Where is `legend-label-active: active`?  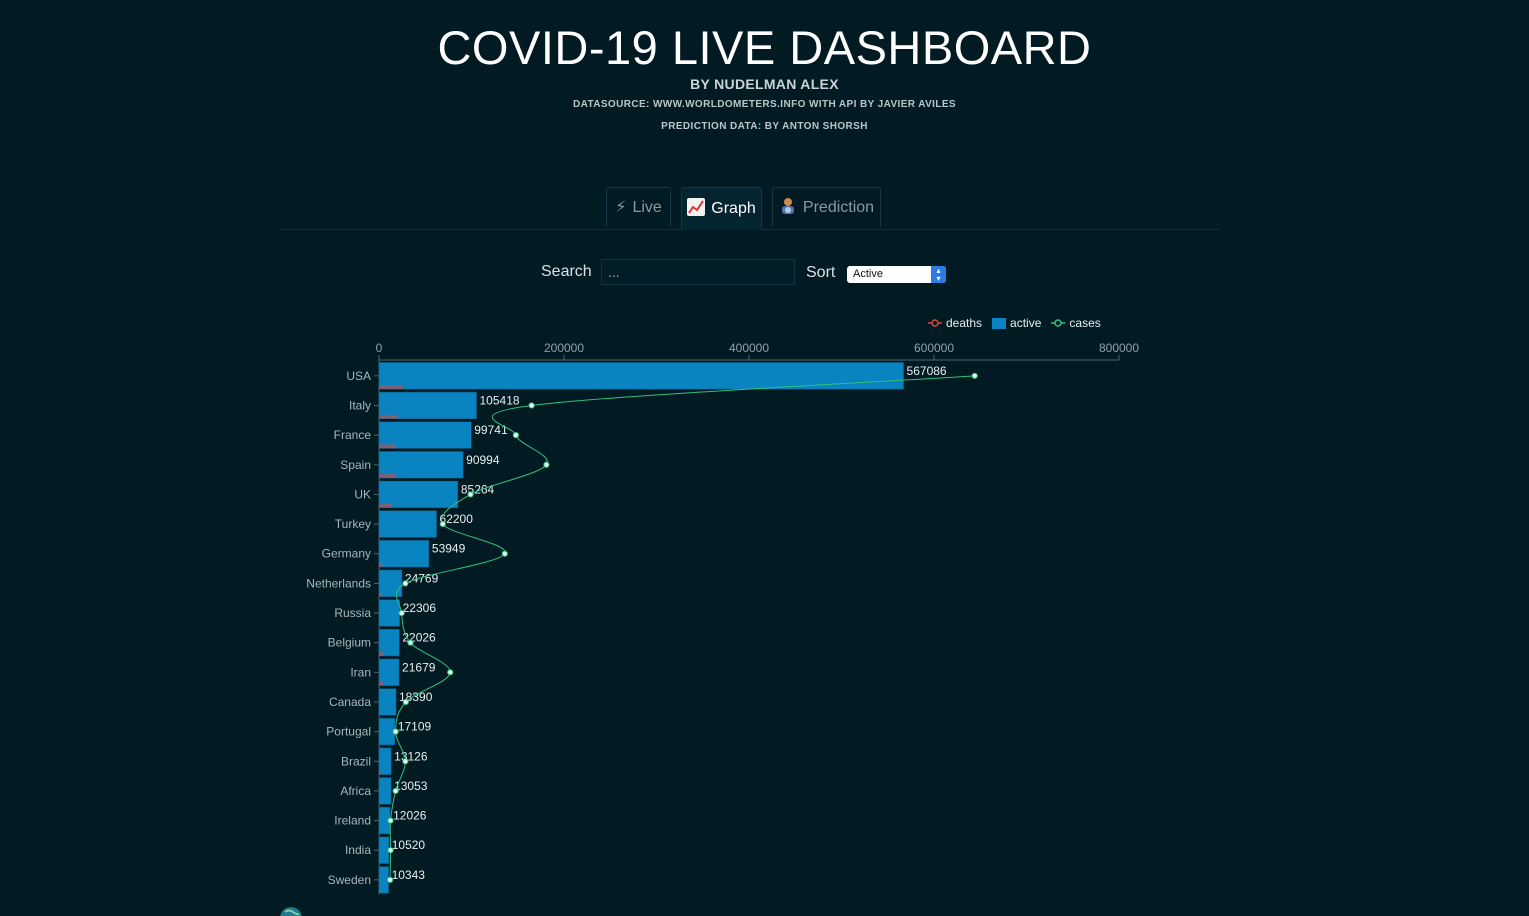 legend-label-active: active is located at coordinates (1026, 323).